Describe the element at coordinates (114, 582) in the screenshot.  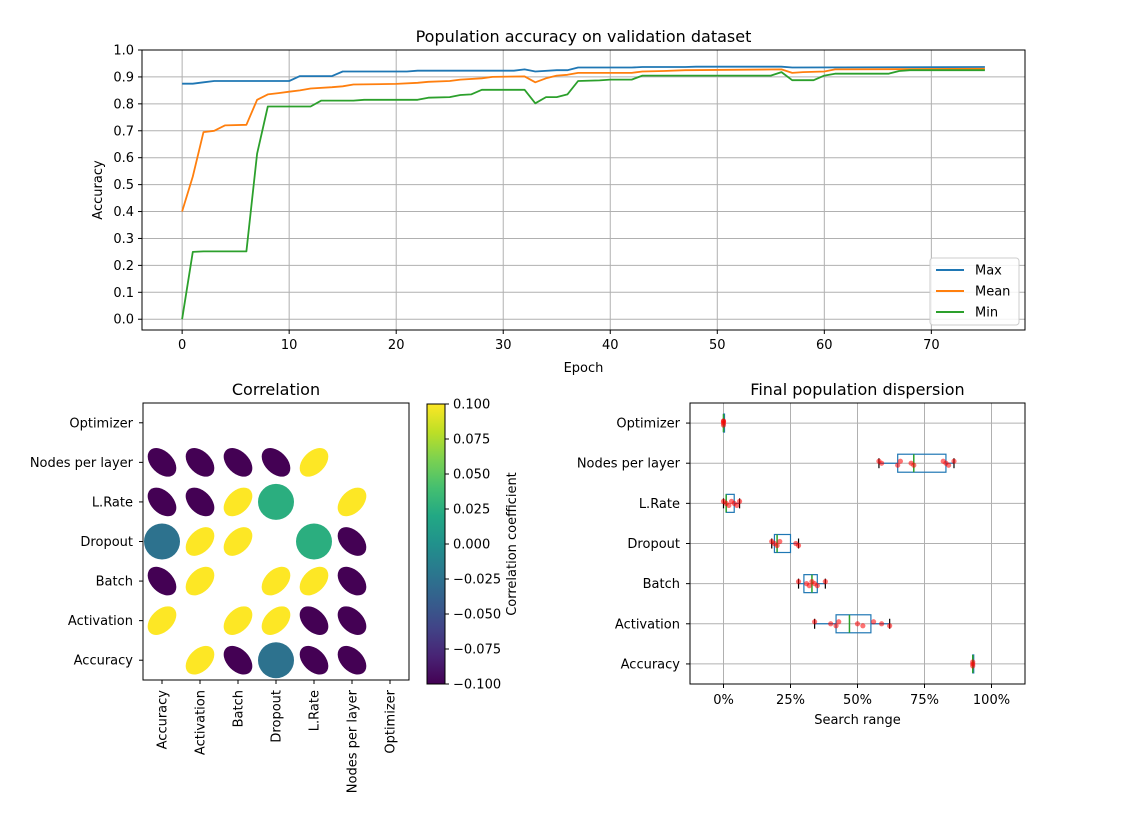
I see `correlation-y-tick-label: Batch` at that location.